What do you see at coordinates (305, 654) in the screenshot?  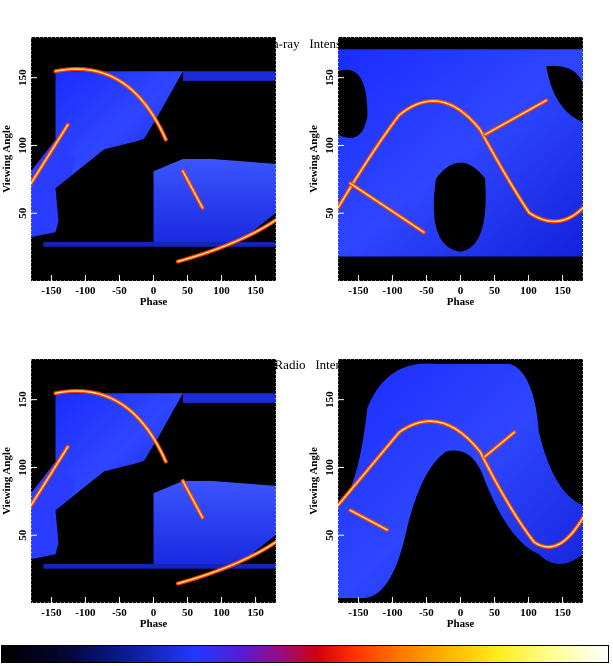 I see `intensity-colorbar` at bounding box center [305, 654].